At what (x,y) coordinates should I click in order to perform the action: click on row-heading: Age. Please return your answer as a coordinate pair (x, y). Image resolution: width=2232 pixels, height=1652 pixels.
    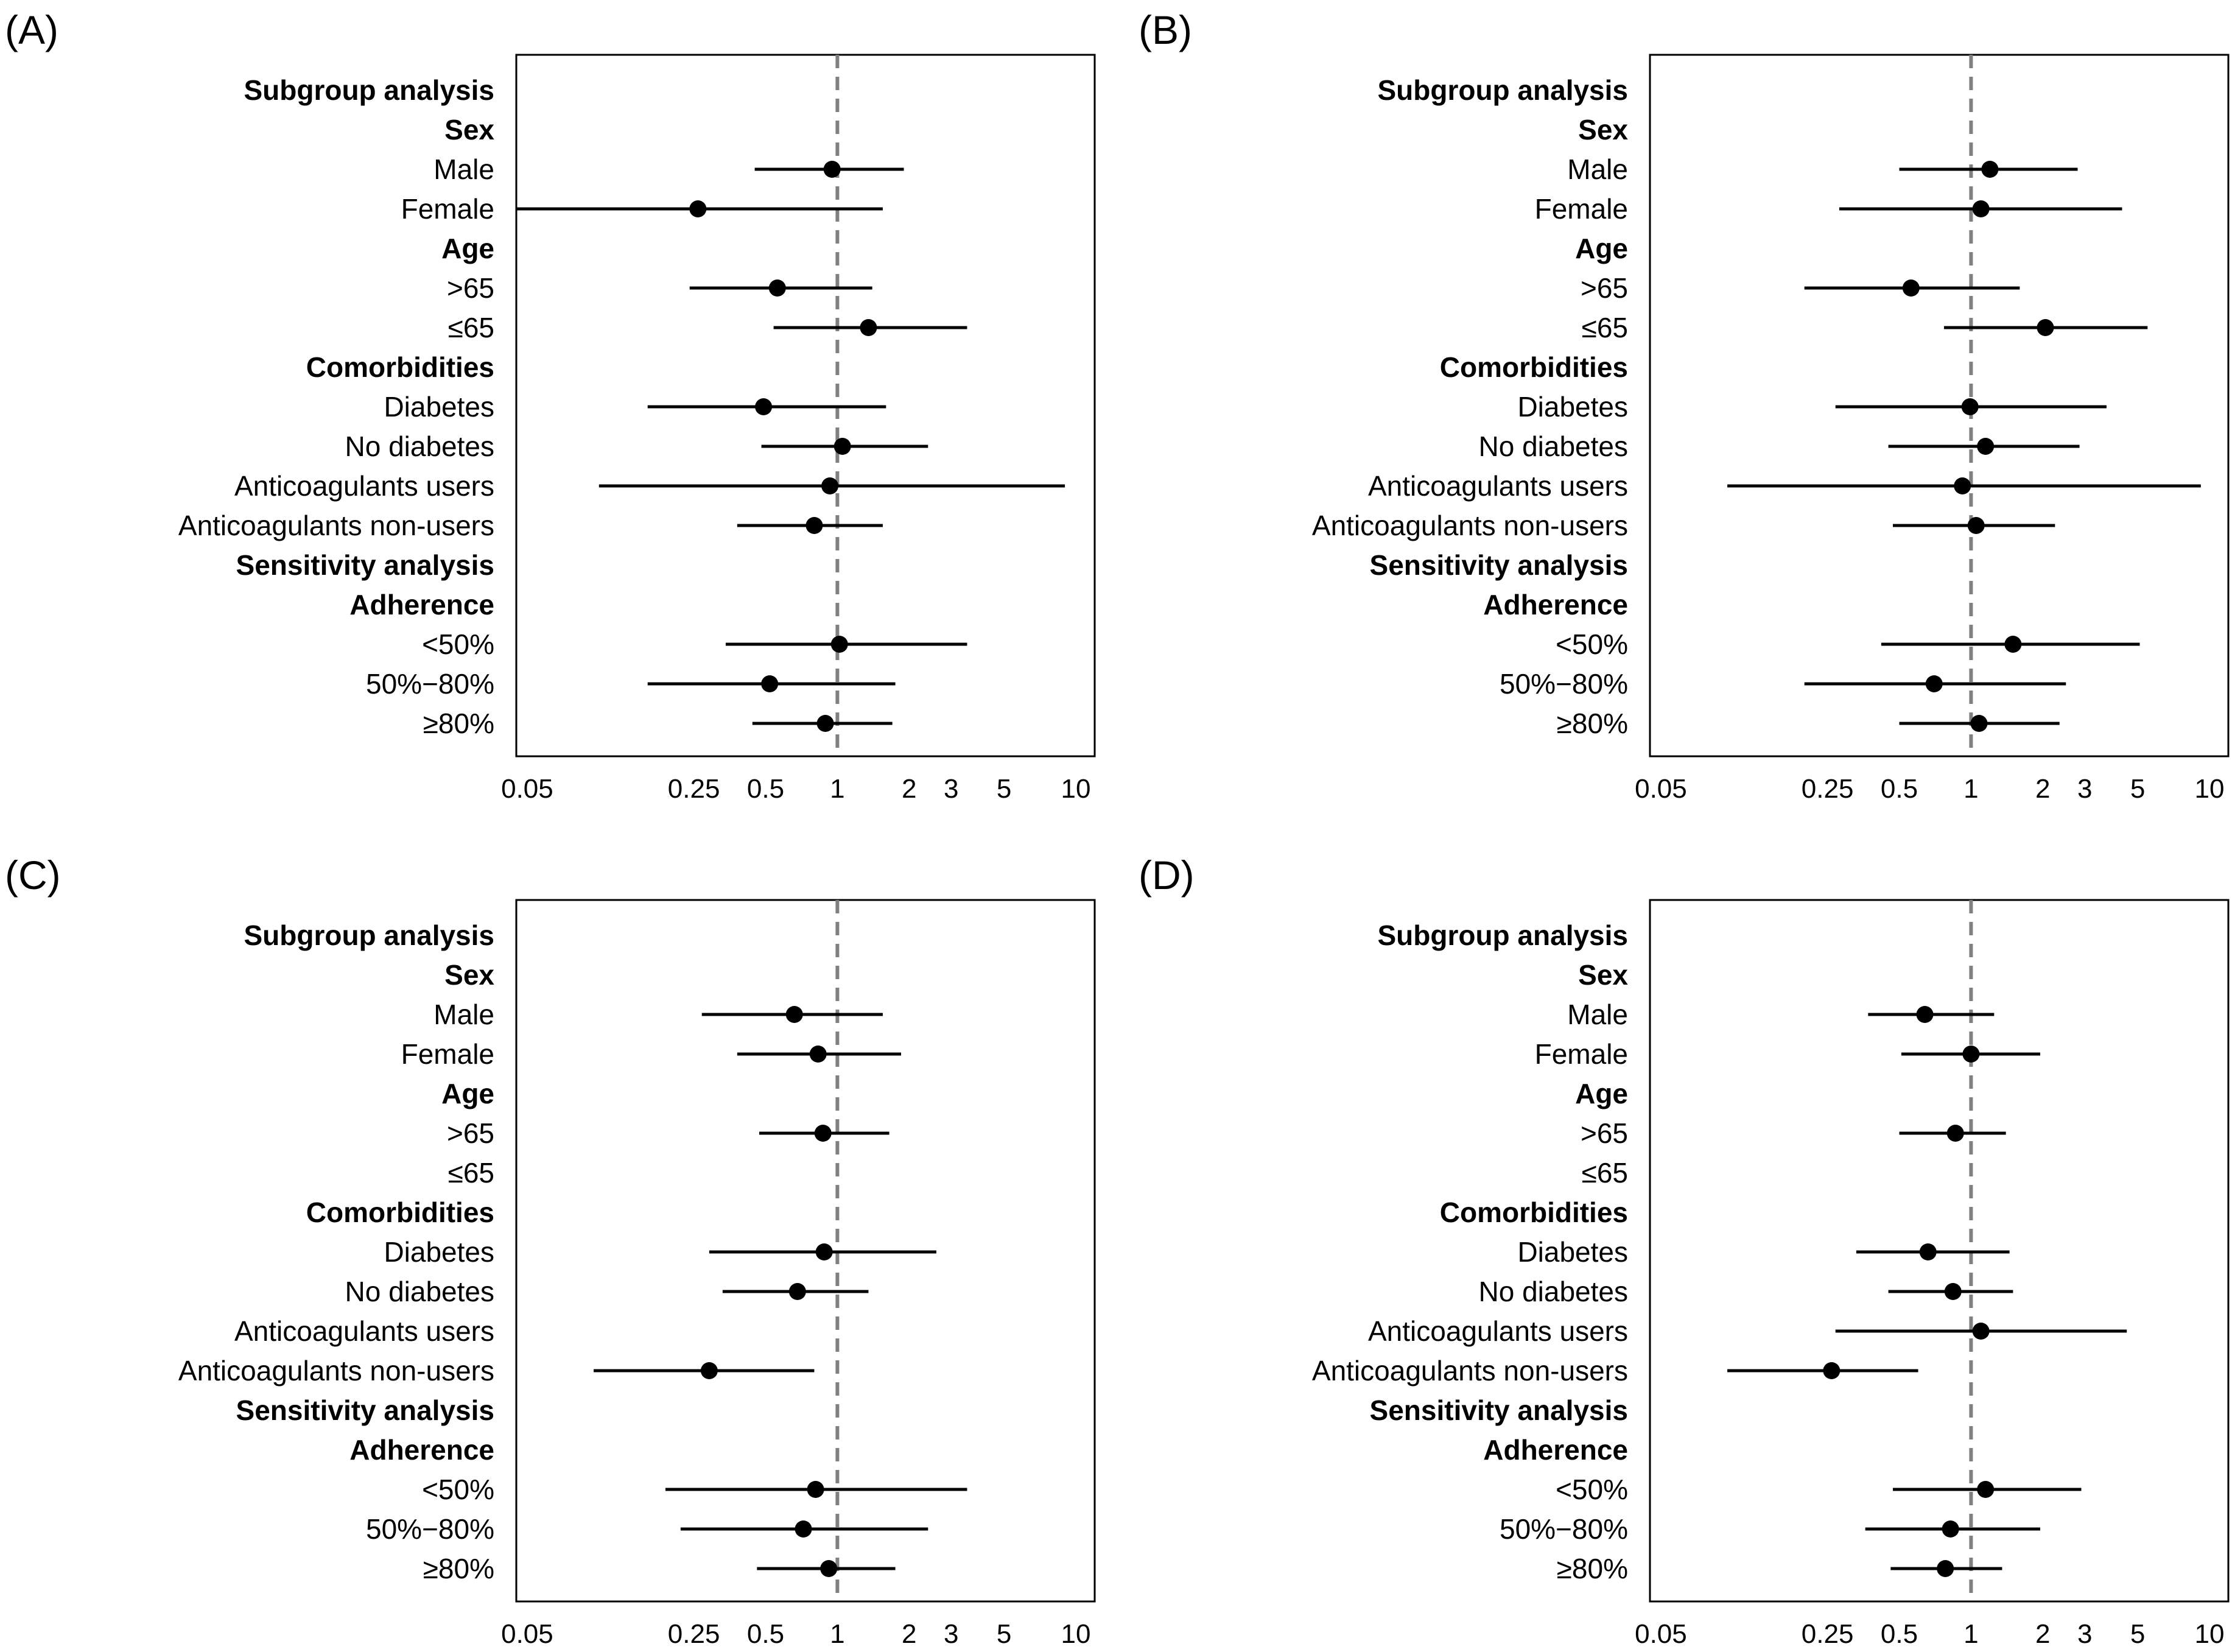
    Looking at the image, I should click on (1602, 1093).